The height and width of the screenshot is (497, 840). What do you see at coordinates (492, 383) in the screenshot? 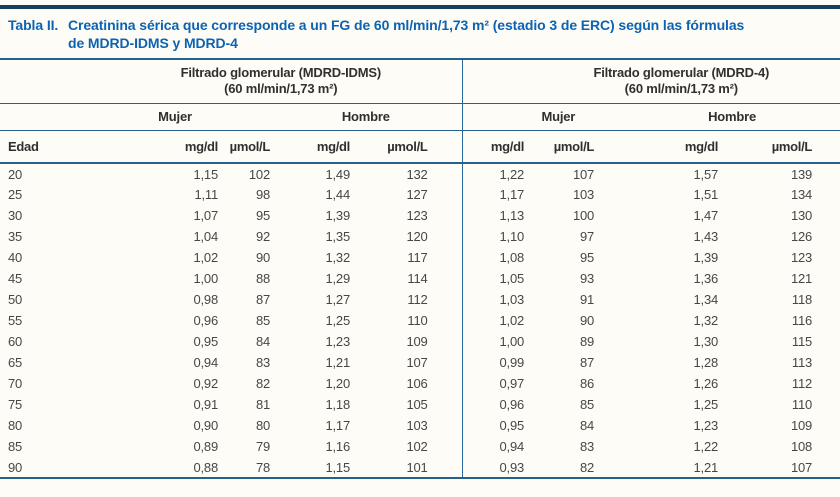
I see `cell-value: 0,97` at bounding box center [492, 383].